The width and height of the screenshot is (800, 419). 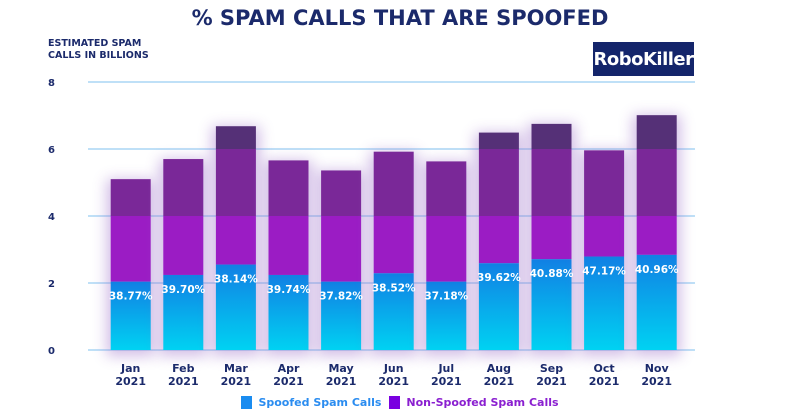 What do you see at coordinates (320, 402) in the screenshot?
I see `legend-label-spoofed: Spoofed Spam Calls` at bounding box center [320, 402].